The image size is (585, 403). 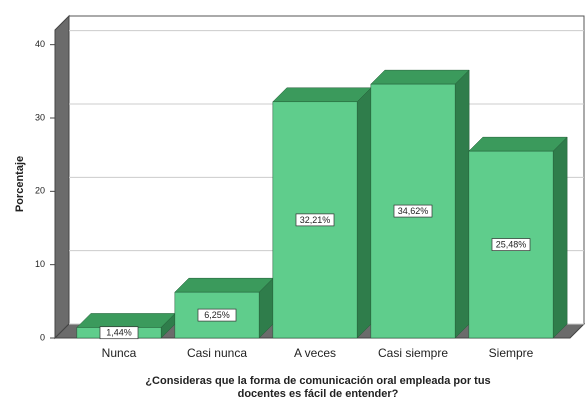 What do you see at coordinates (119, 353) in the screenshot?
I see `x-tick-label: Nunca` at bounding box center [119, 353].